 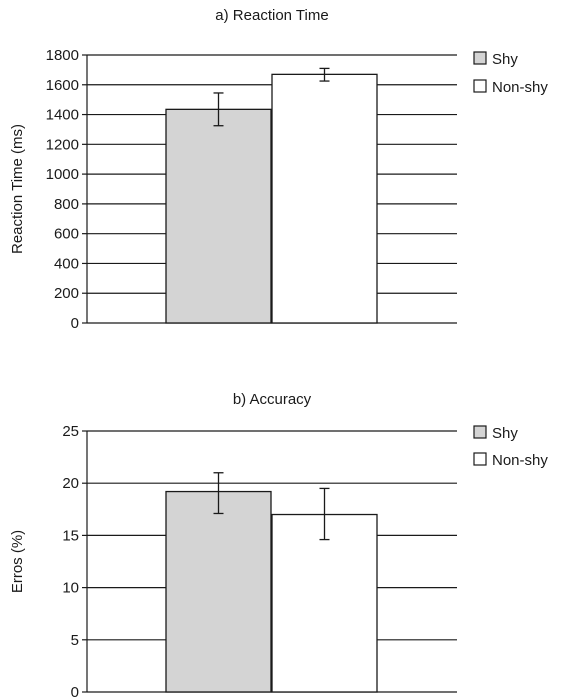 What do you see at coordinates (75, 692) in the screenshot?
I see `chart-b-tick-label: 0` at bounding box center [75, 692].